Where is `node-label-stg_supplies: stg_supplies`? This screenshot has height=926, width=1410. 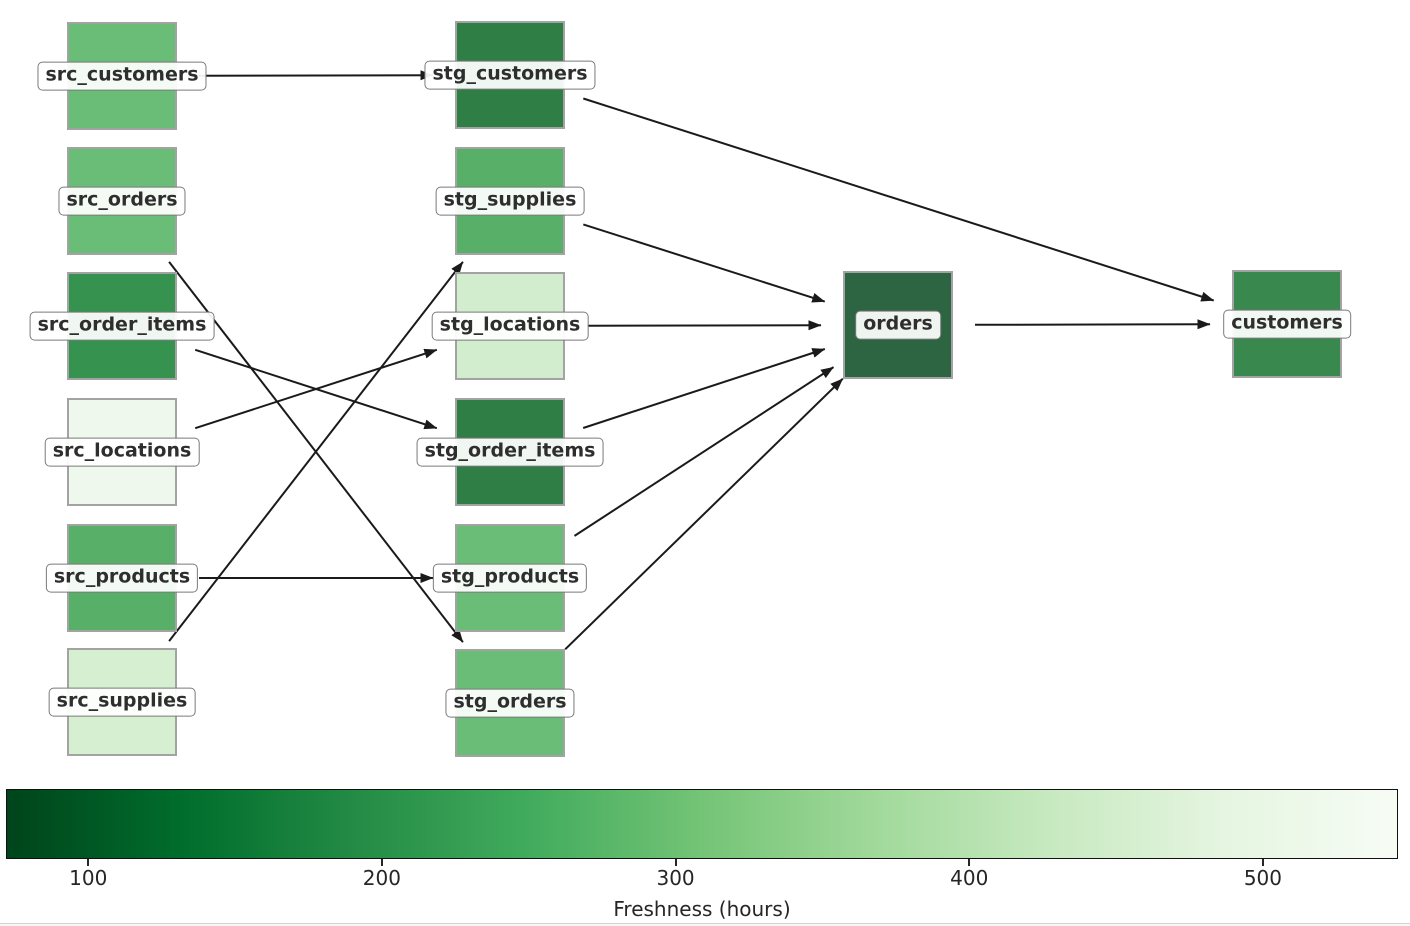 node-label-stg_supplies: stg_supplies is located at coordinates (510, 201).